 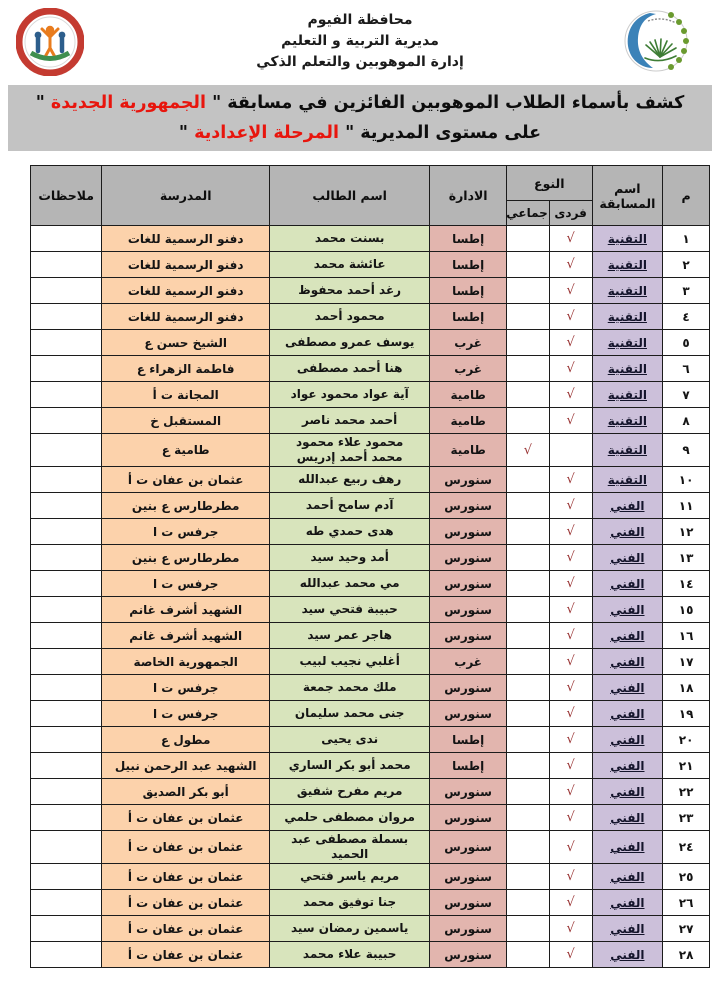 I want to click on individual-check-cell, so click(x=570, y=450).